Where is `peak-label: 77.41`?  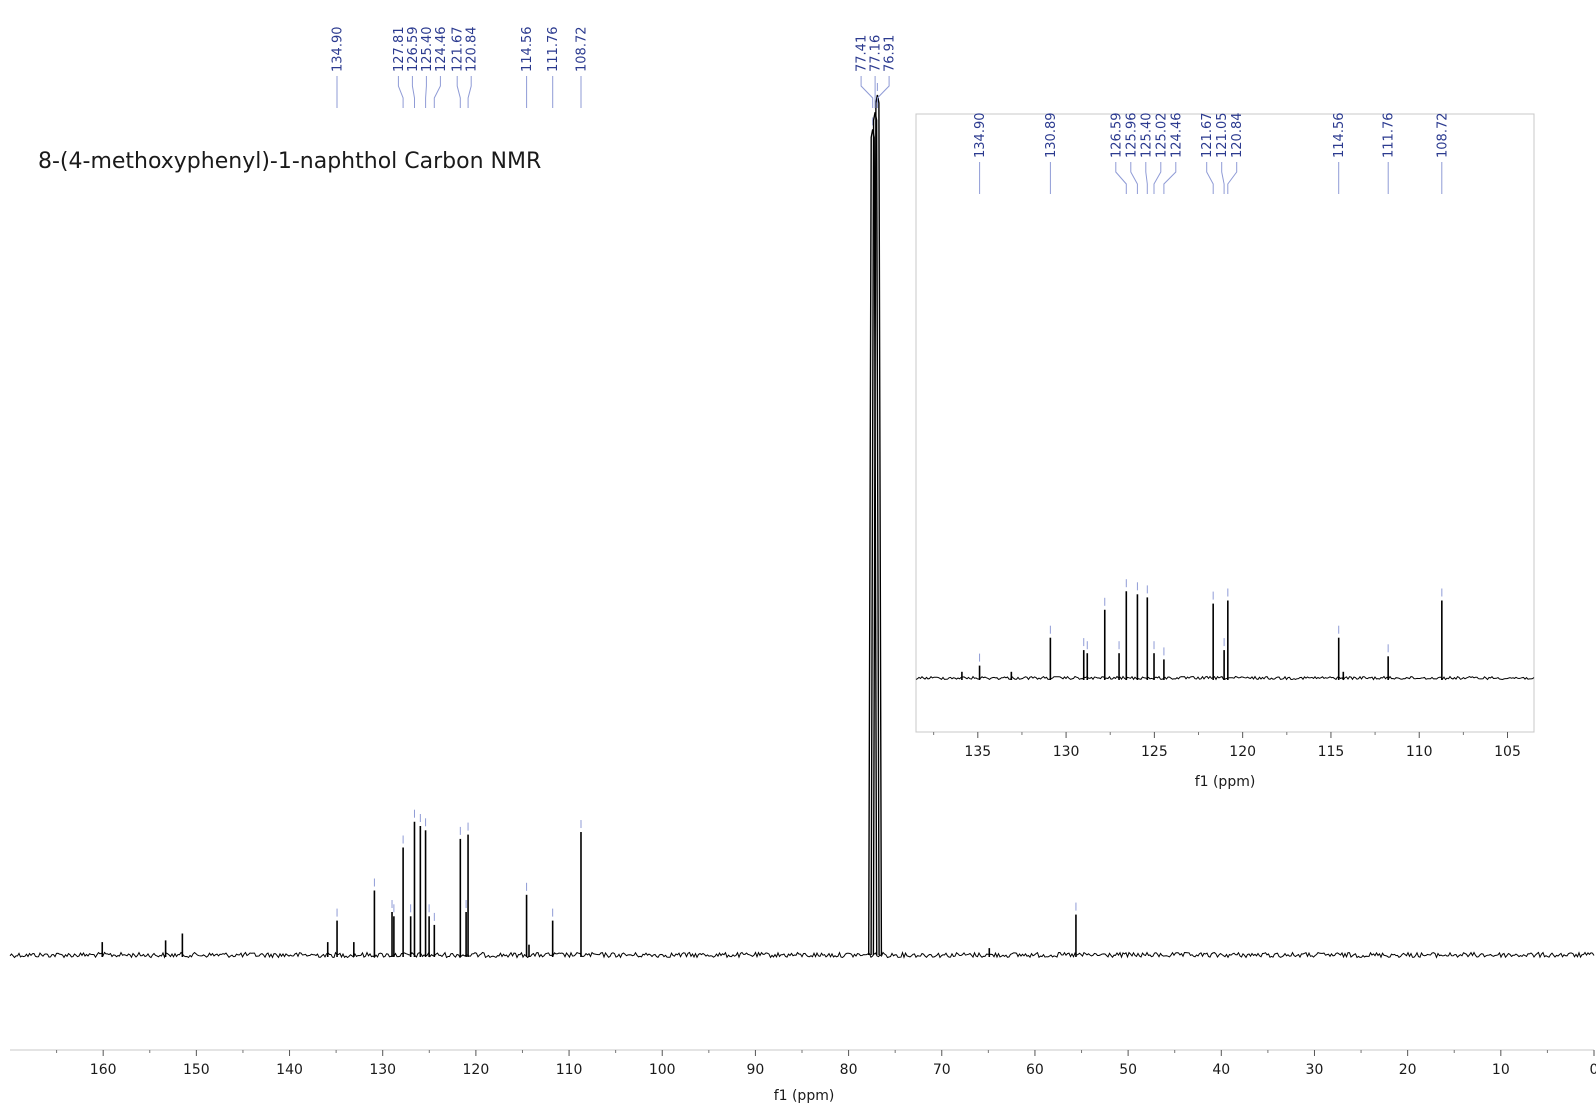
peak-label: 77.41 is located at coordinates (862, 53).